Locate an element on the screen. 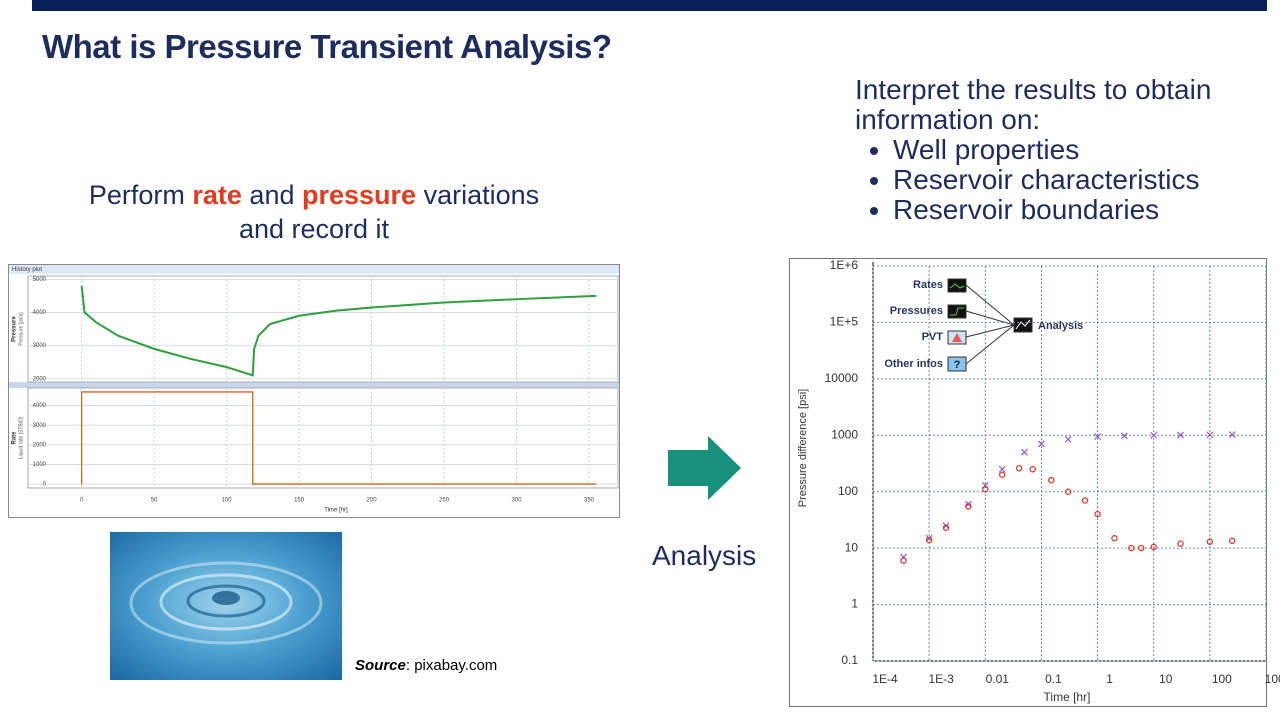 The image size is (1280, 720). y-tick-label: 100 is located at coordinates (848, 491).